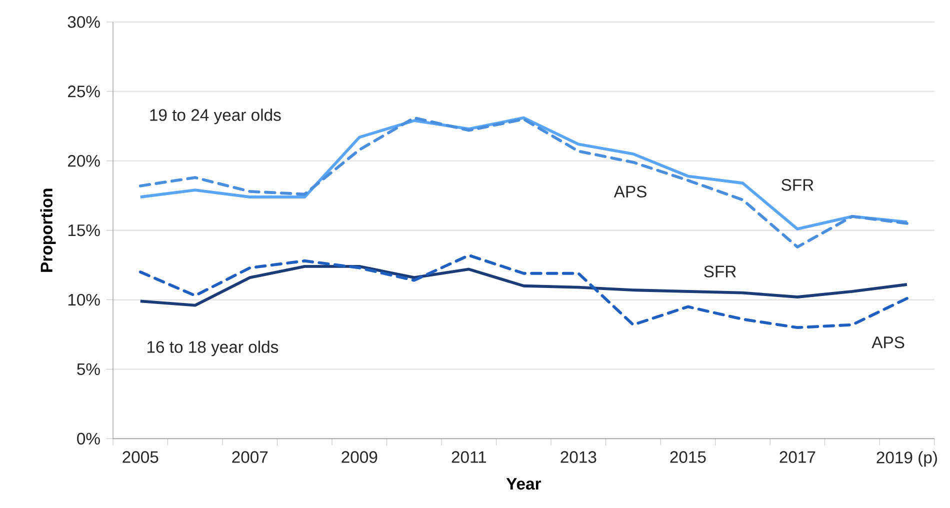 The height and width of the screenshot is (508, 950). Describe the element at coordinates (469, 457) in the screenshot. I see `x-tick-label: 2011` at that location.